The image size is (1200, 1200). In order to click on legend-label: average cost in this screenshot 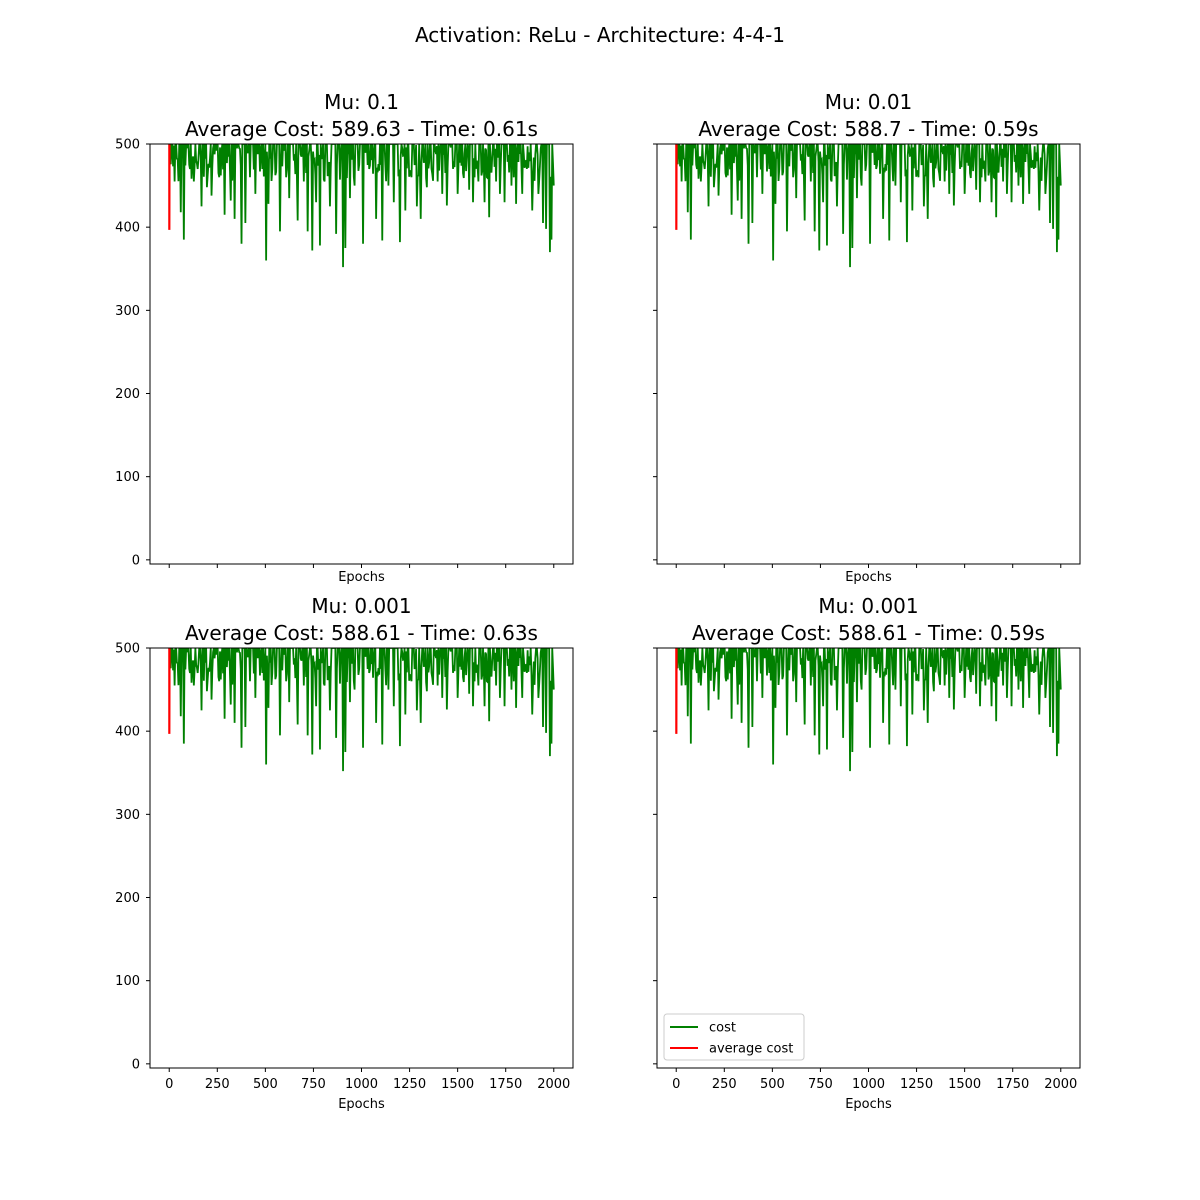, I will do `click(751, 1049)`.